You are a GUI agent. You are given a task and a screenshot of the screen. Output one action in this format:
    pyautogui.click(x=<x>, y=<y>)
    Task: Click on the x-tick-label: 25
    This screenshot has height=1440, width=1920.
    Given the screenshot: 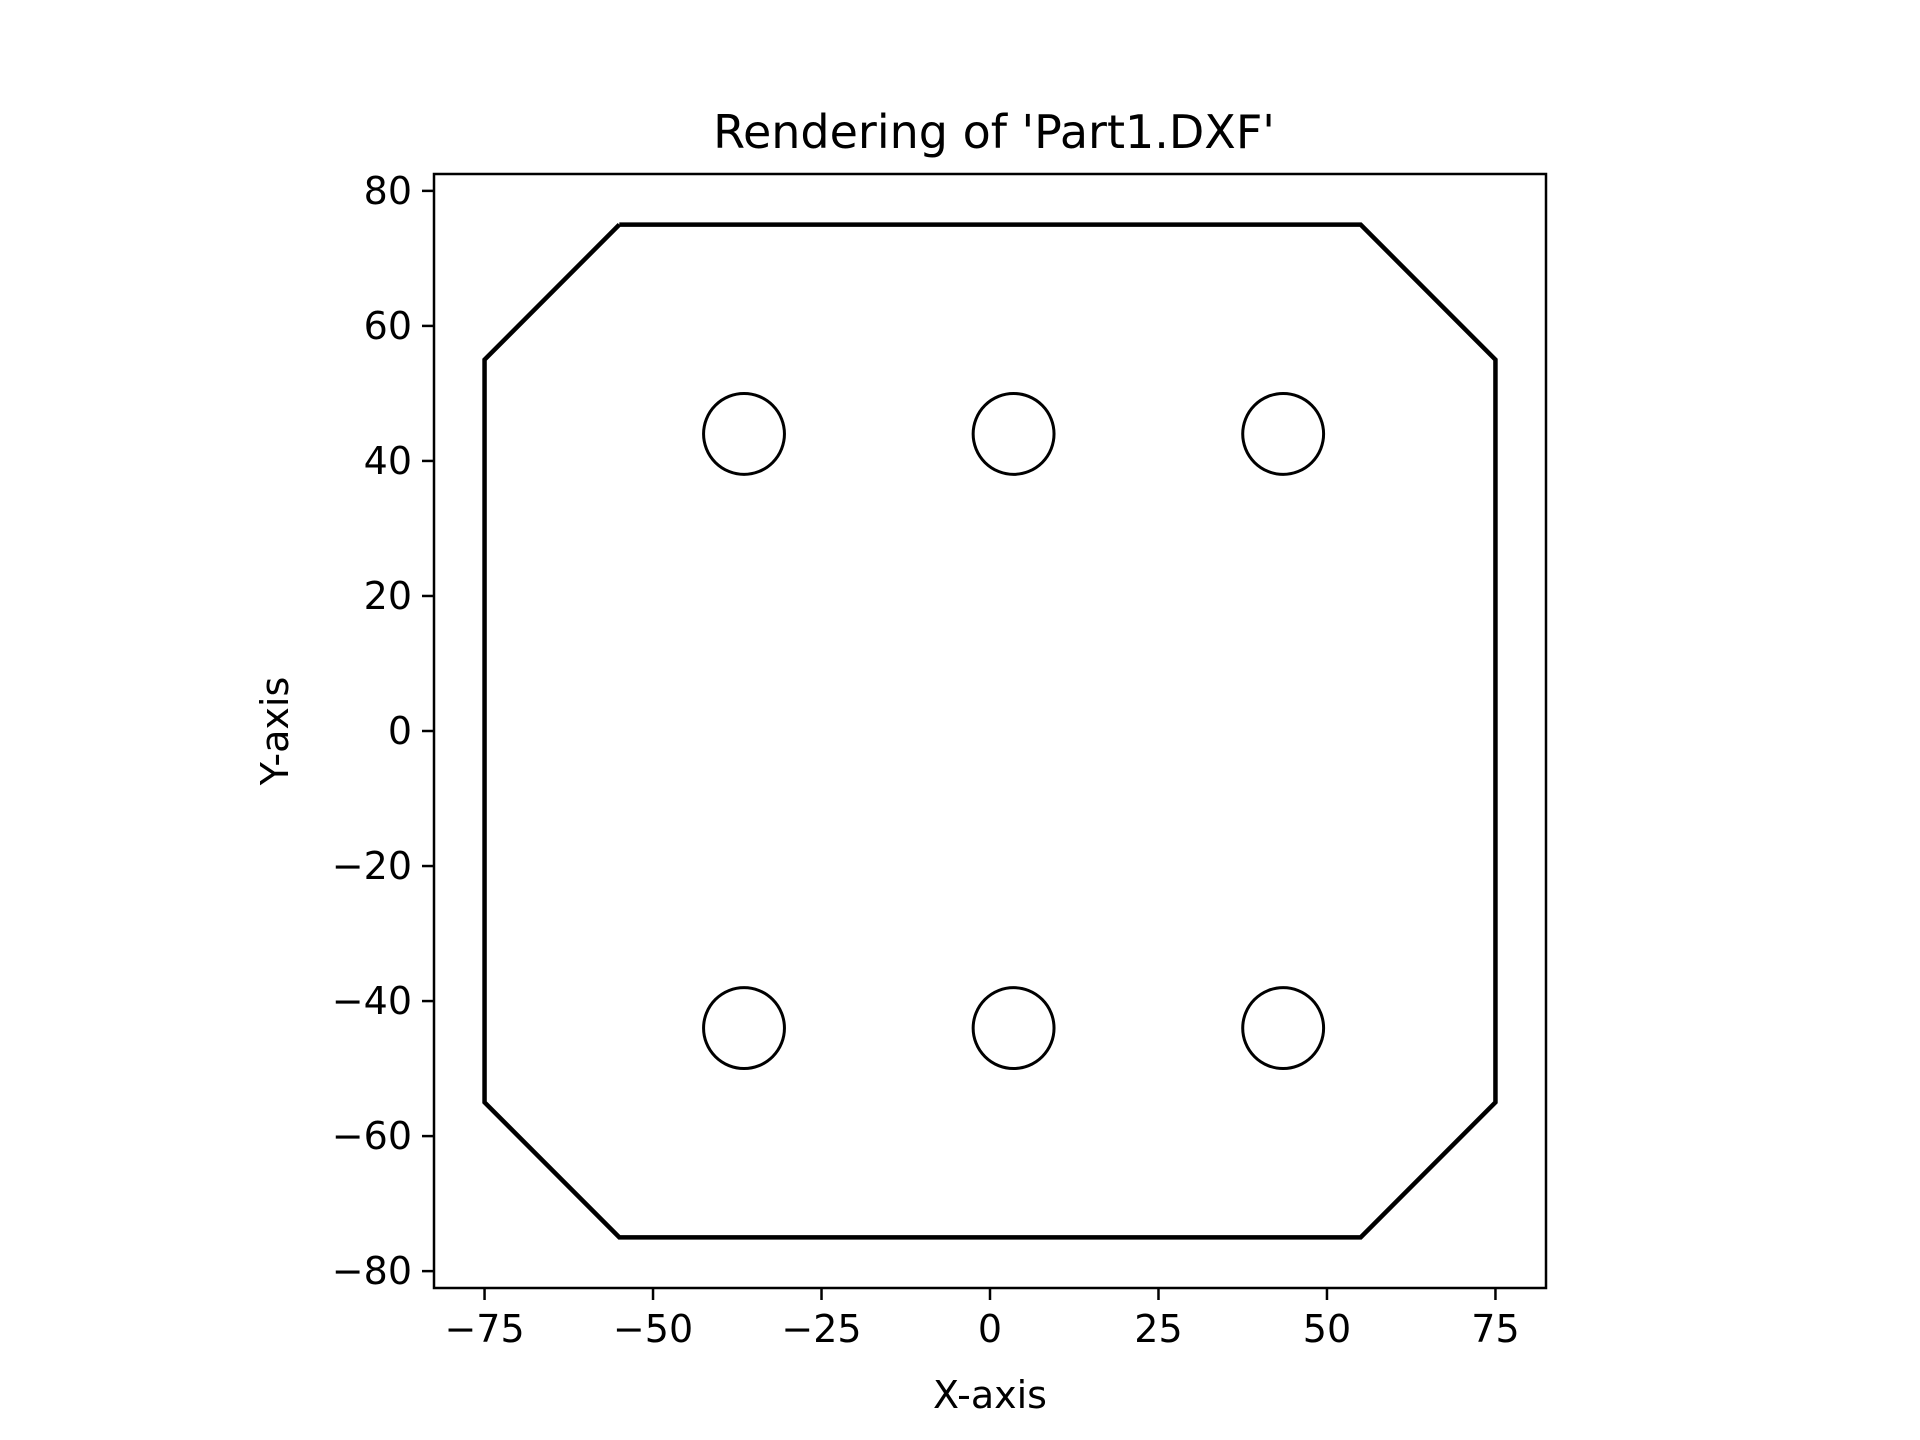 What is the action you would take?
    pyautogui.click(x=1158, y=1329)
    